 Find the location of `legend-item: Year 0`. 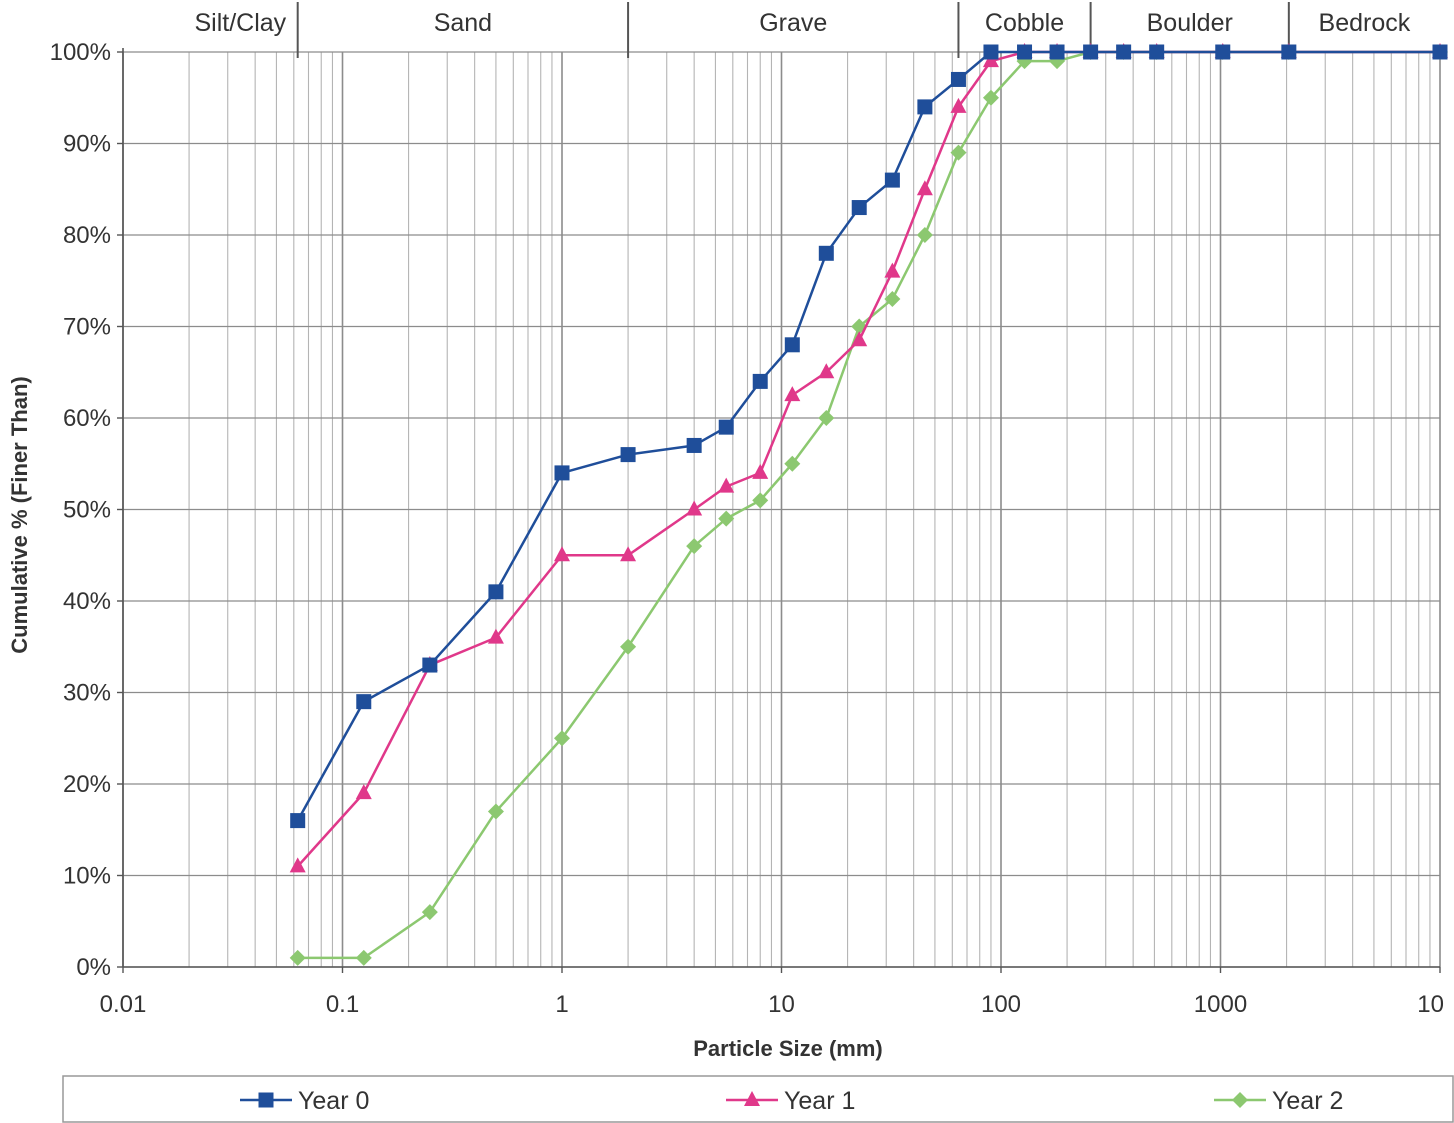

legend-item: Year 0 is located at coordinates (304, 1101).